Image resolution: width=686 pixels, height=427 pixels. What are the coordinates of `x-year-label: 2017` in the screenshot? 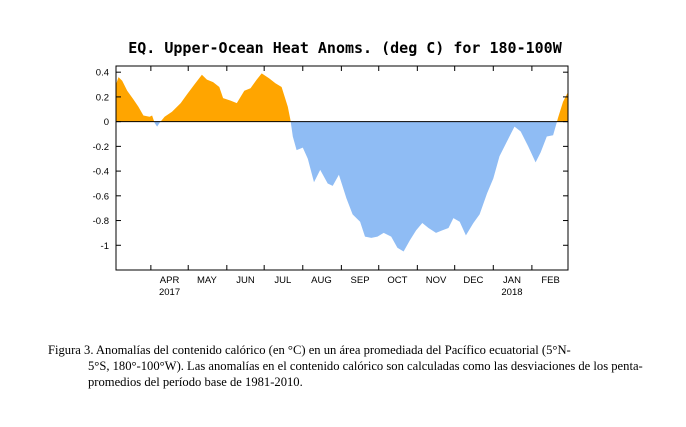 It's located at (169, 292).